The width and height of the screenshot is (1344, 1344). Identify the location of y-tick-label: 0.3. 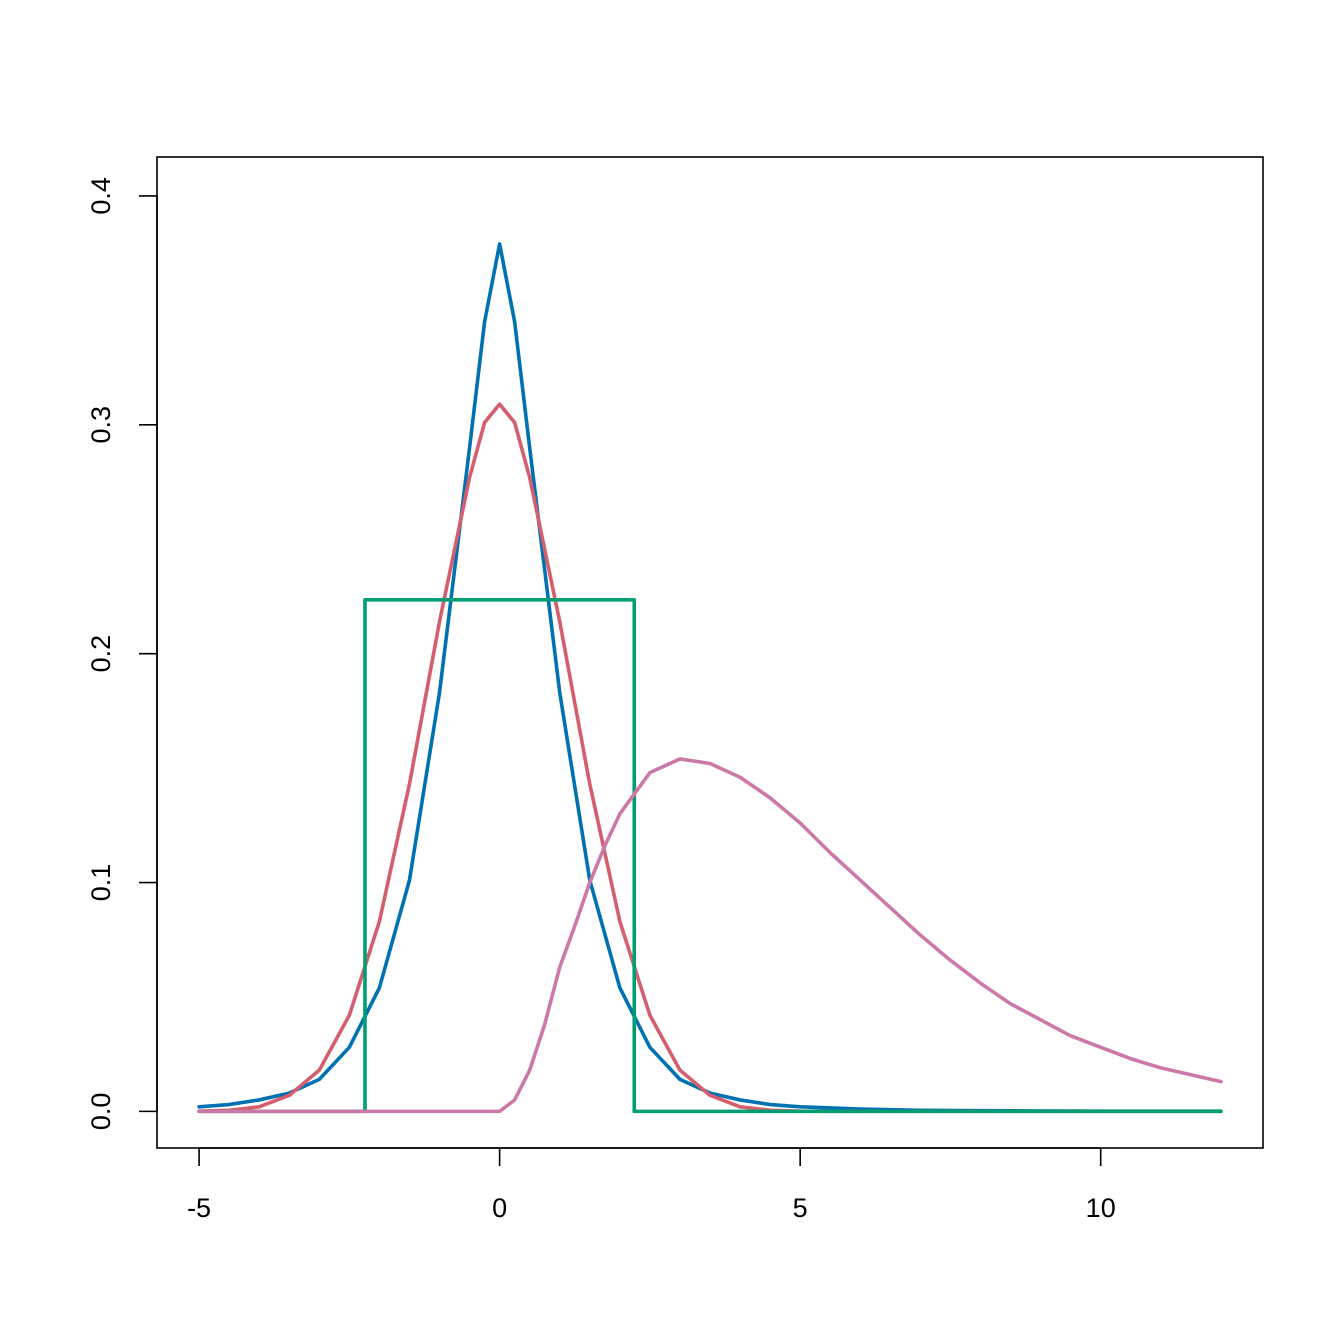
(101, 425).